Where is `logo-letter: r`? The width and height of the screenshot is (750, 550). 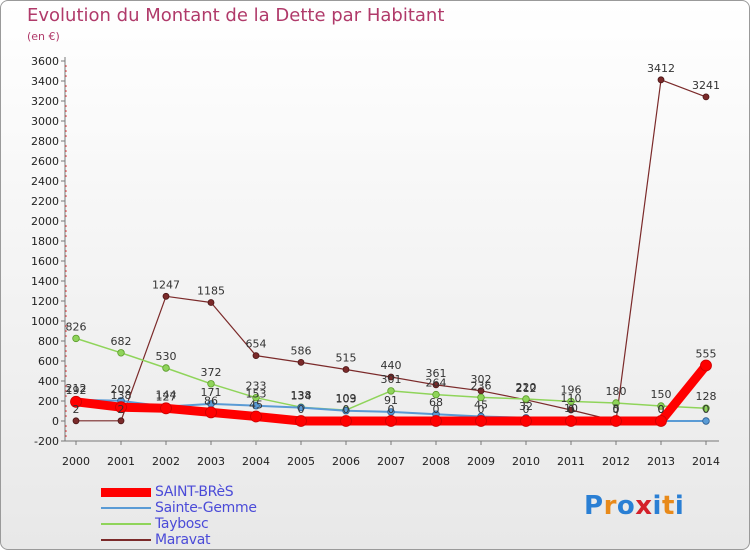 logo-letter: r is located at coordinates (610, 506).